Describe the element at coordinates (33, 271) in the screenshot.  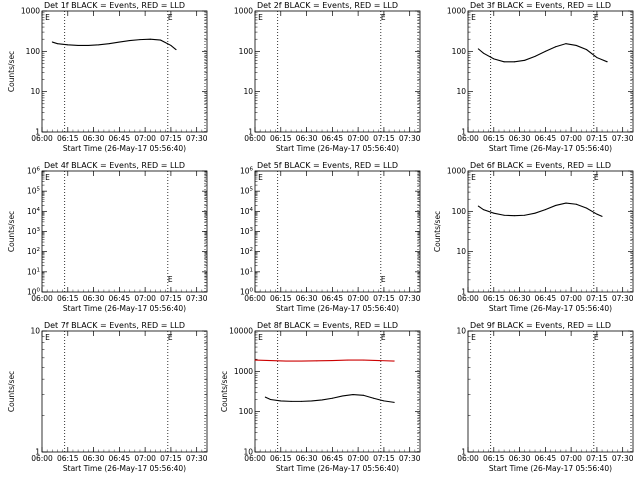
I see `y-tick-label: 101` at that location.